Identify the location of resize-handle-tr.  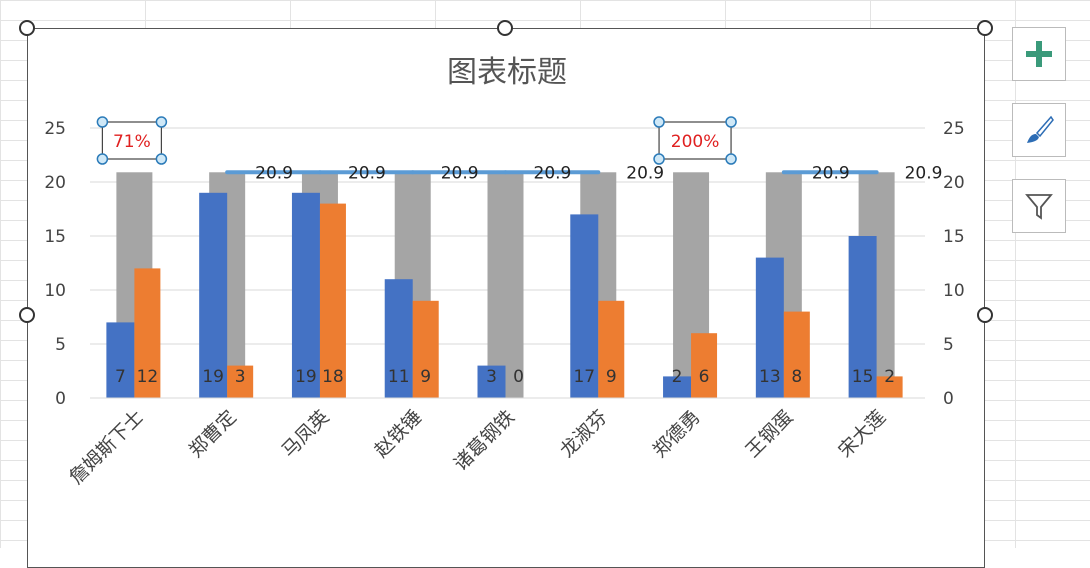
(985, 28).